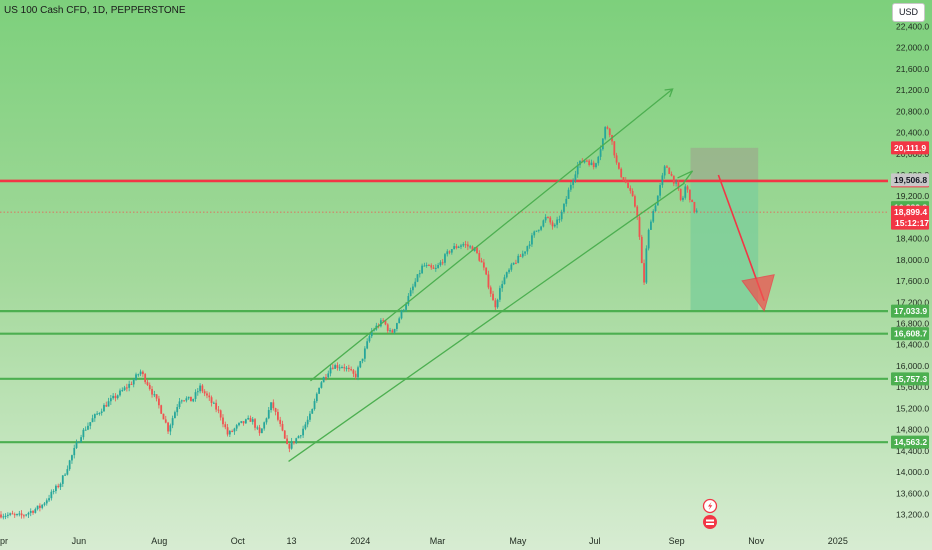  Describe the element at coordinates (912, 515) in the screenshot. I see `price-tick-label: 13,200.0` at that location.